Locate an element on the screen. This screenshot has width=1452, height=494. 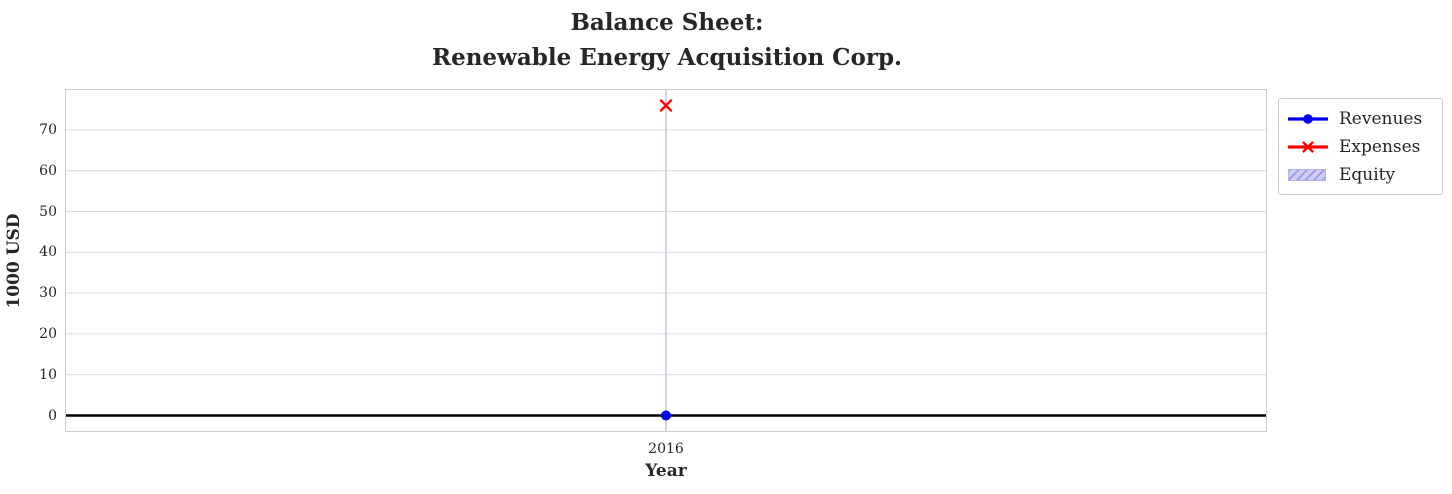
y-tick-label: 0 is located at coordinates (52, 415).